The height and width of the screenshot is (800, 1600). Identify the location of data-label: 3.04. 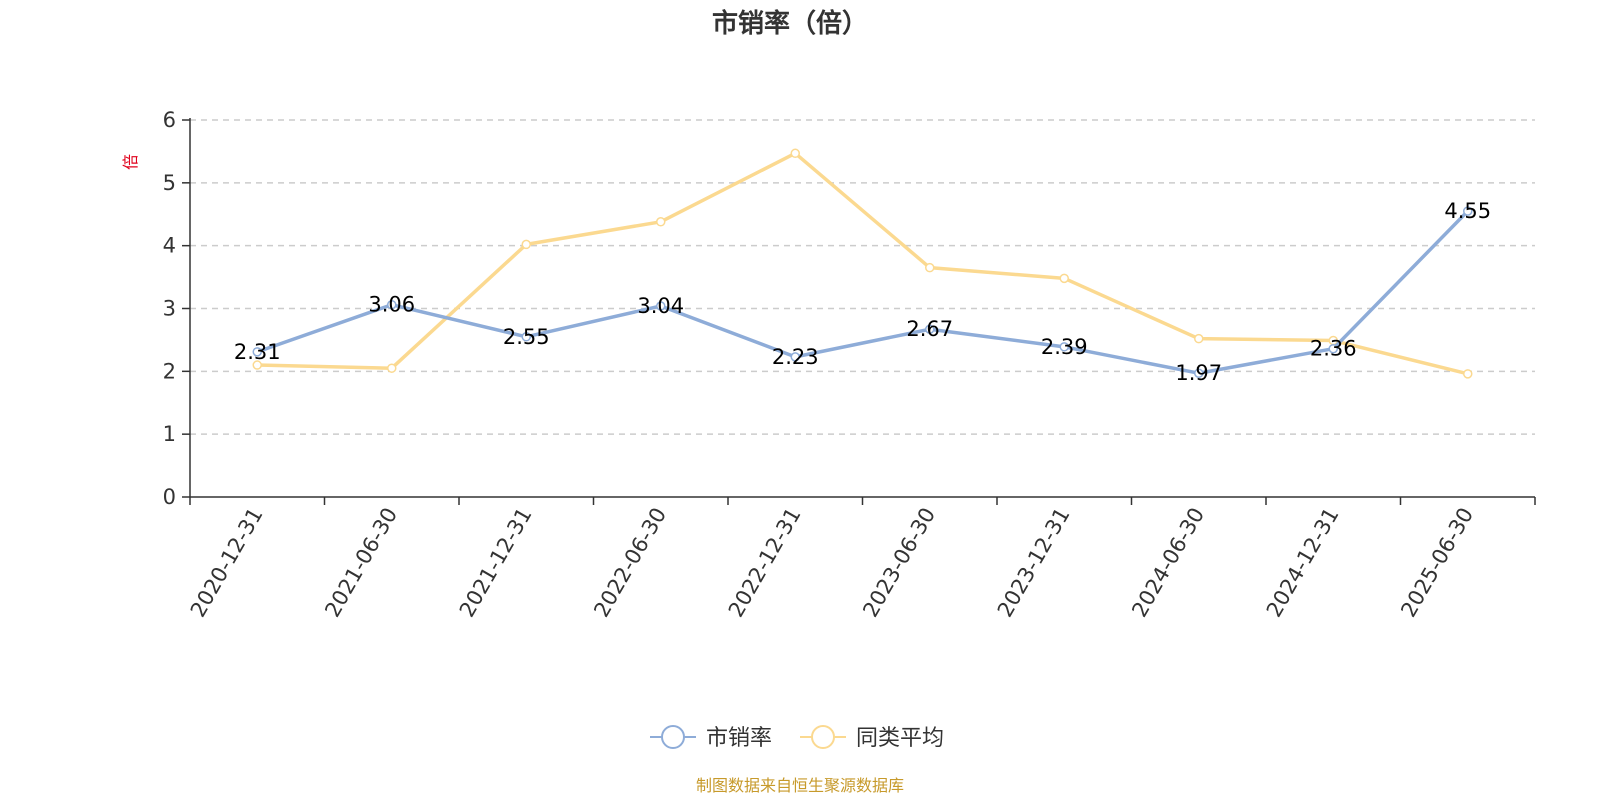
(660, 306).